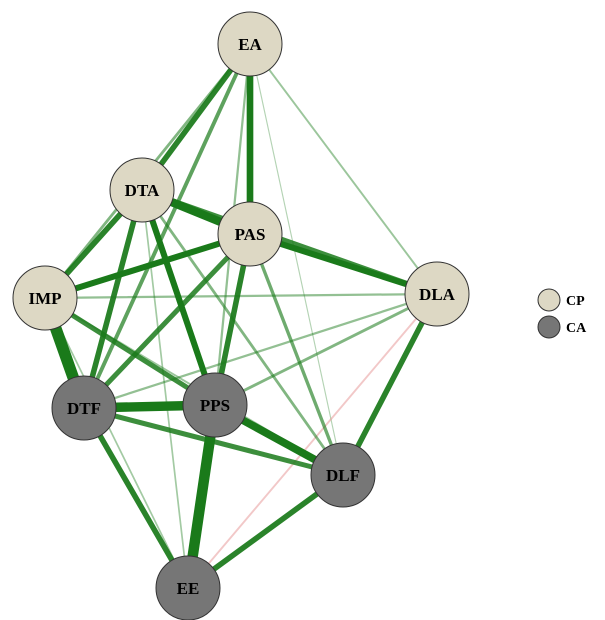 This screenshot has height=620, width=605. I want to click on edge-imp-pps, so click(130, 351).